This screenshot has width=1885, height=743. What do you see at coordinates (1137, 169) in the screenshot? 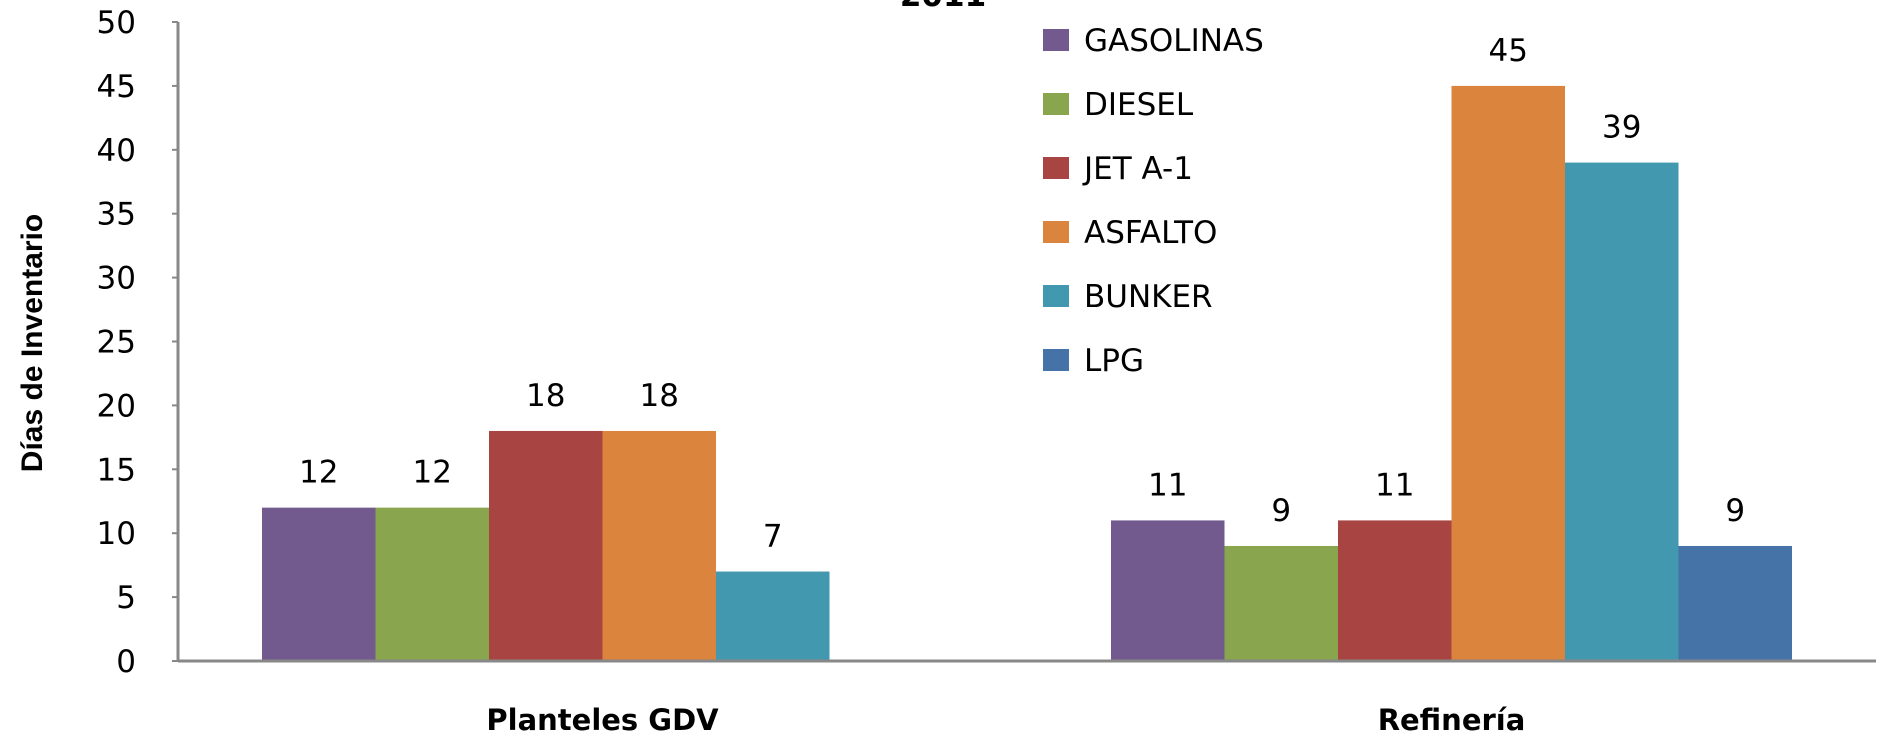
I see `legend-label: JET A-1` at bounding box center [1137, 169].